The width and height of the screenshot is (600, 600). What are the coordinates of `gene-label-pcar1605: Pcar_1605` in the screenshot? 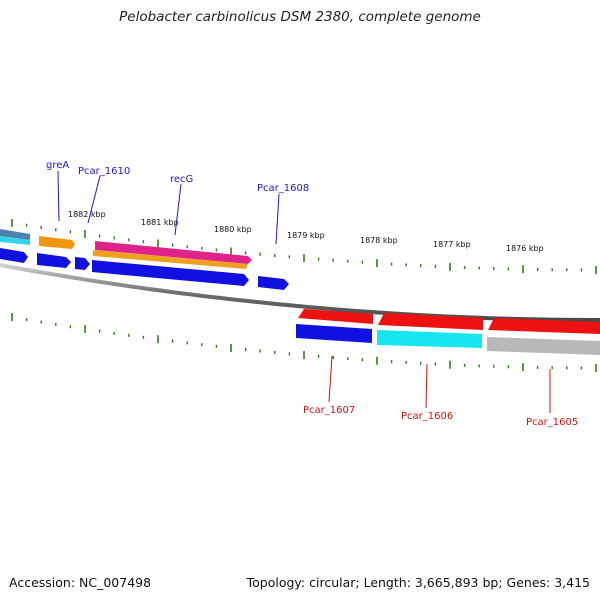 It's located at (552, 422).